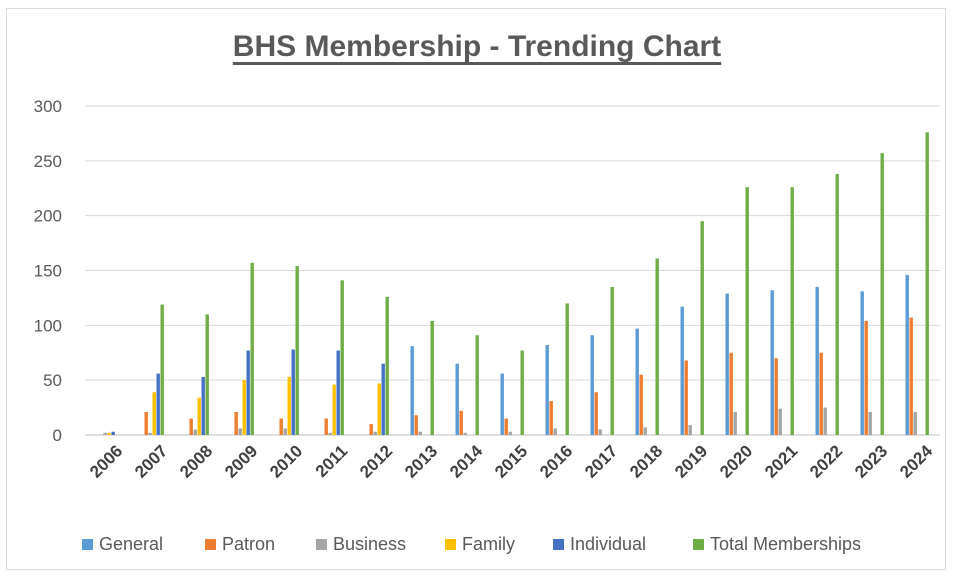 This screenshot has height=577, width=954. Describe the element at coordinates (466, 461) in the screenshot. I see `x-tick-label: 2014` at that location.